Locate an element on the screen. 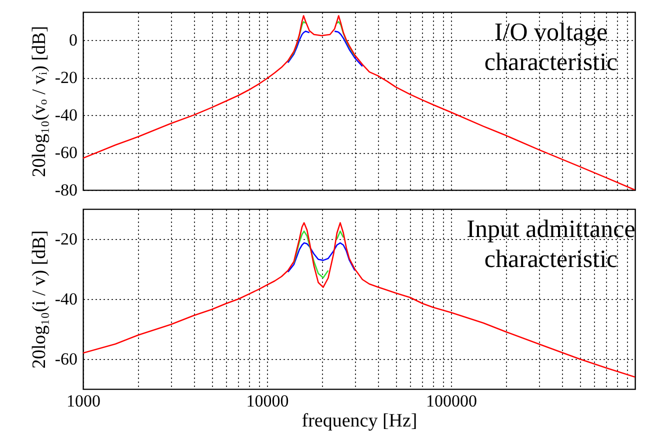 The width and height of the screenshot is (648, 434). x-tick-label: 100000 is located at coordinates (451, 401).